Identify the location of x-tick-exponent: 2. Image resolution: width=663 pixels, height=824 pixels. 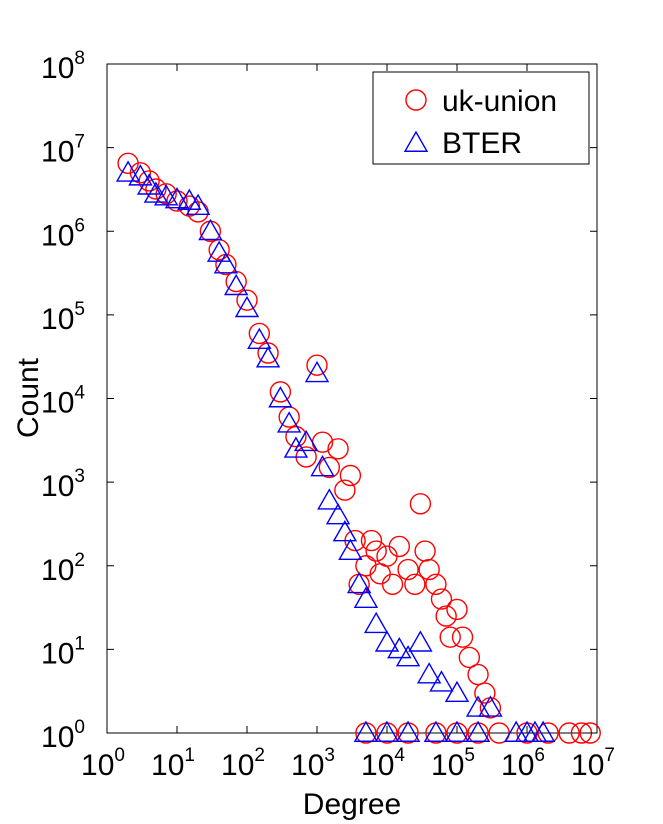
(259, 755).